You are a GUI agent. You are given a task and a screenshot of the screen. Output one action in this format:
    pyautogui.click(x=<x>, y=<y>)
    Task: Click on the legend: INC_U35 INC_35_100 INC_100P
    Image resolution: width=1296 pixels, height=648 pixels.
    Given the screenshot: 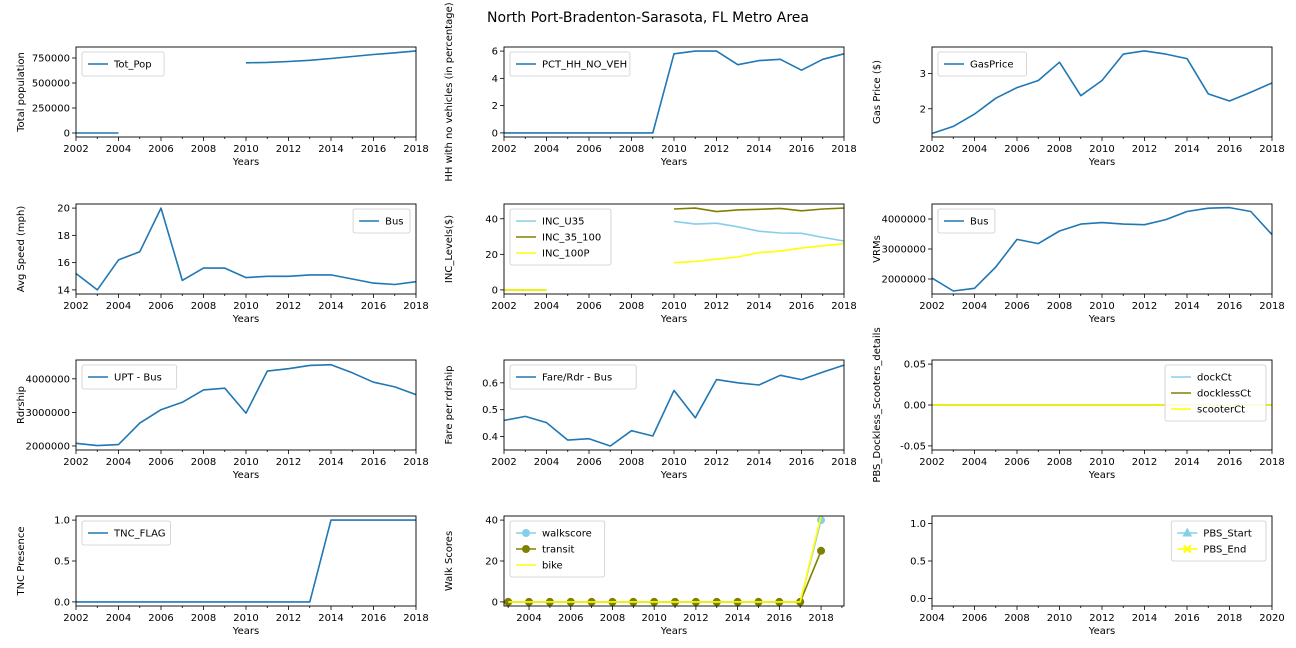 What is the action you would take?
    pyautogui.click(x=560, y=237)
    